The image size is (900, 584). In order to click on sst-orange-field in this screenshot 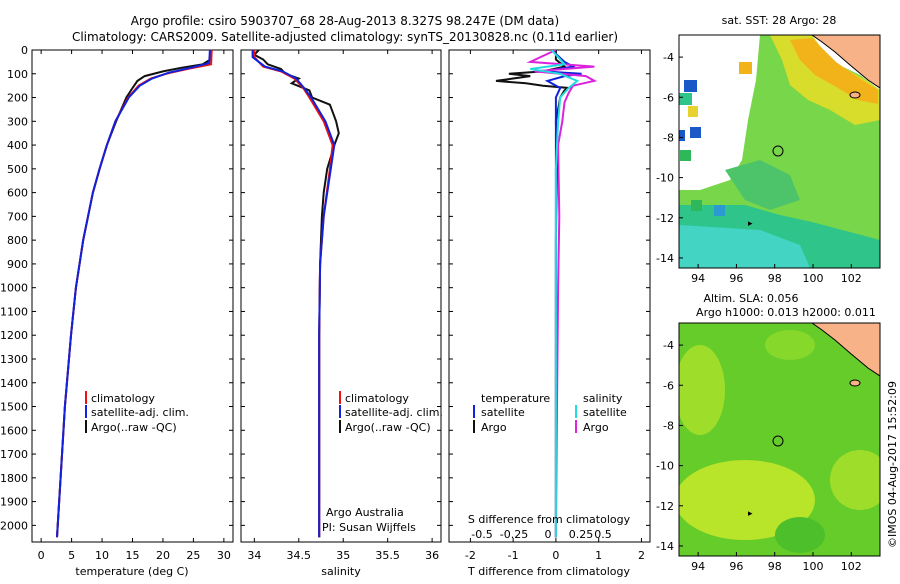, I will do `click(834, 71)`.